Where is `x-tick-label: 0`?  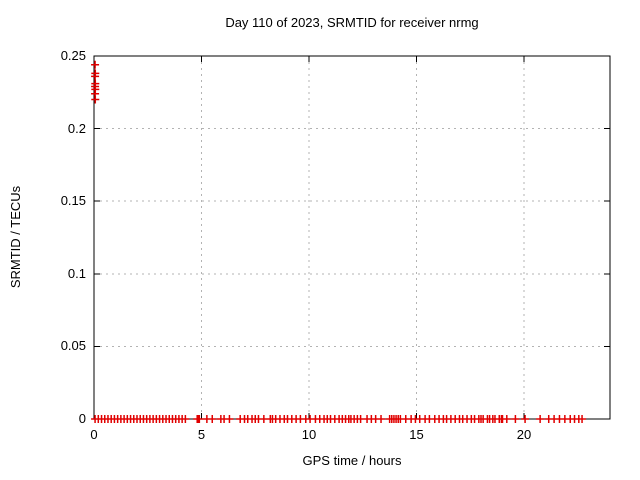
x-tick-label: 0 is located at coordinates (94, 434).